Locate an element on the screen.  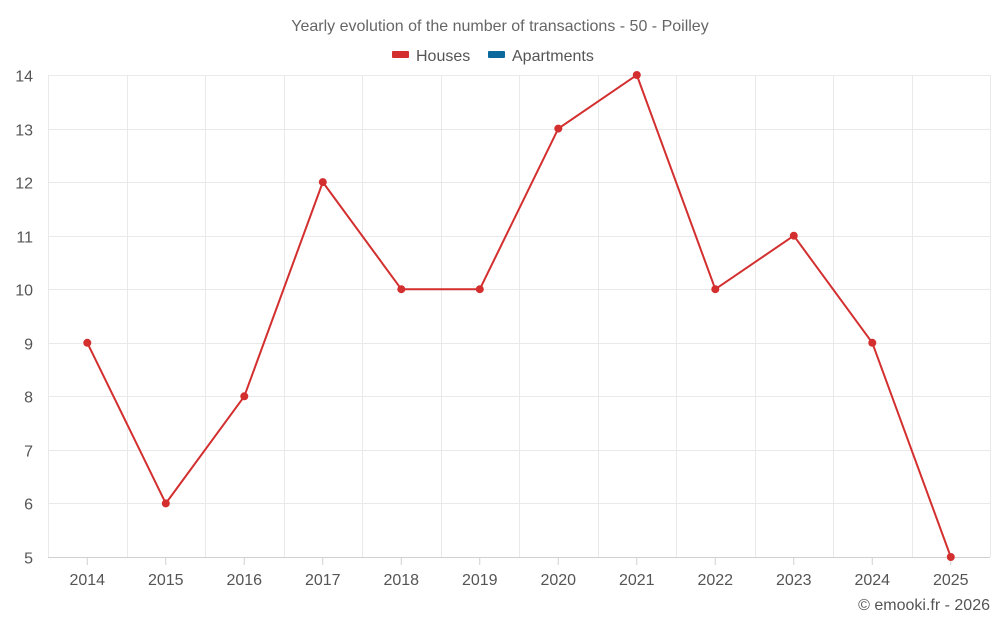
data-point-houses-2017 is located at coordinates (322, 182).